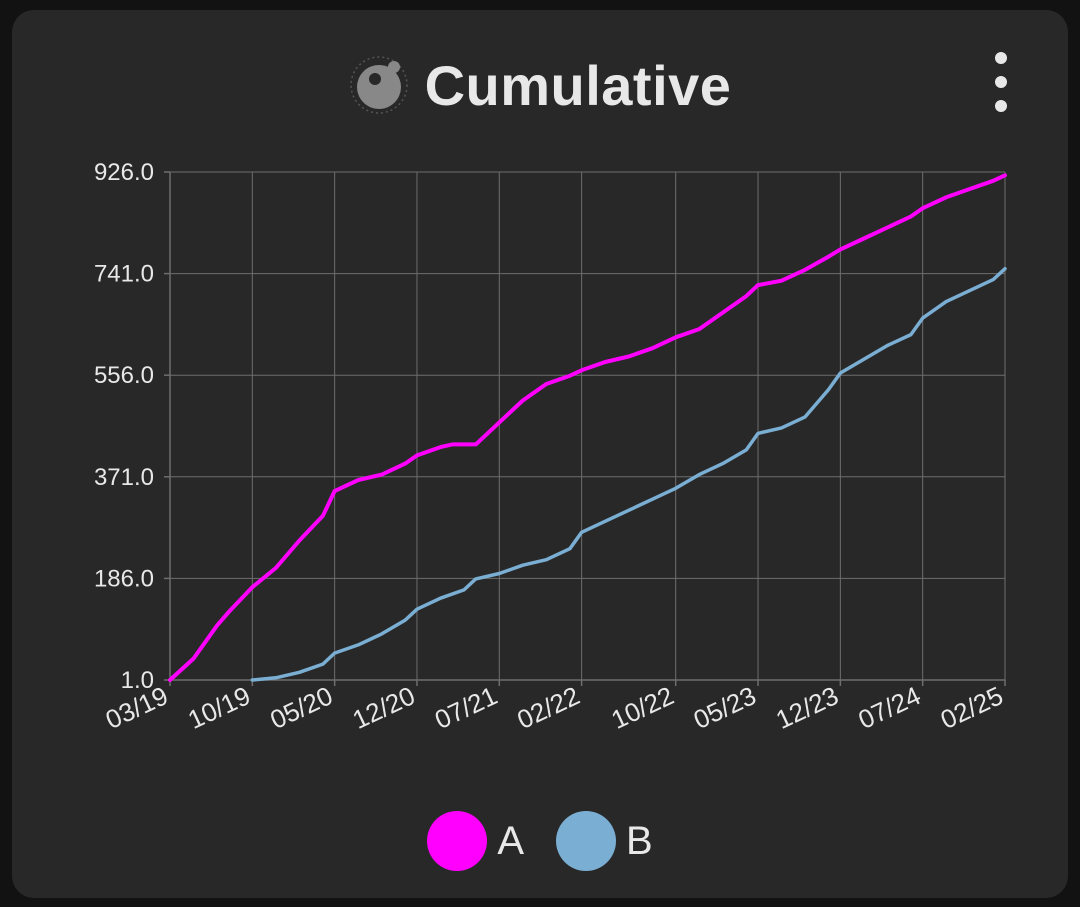 This screenshot has width=1080, height=907. What do you see at coordinates (643, 707) in the screenshot?
I see `x-tick-label: 10/22` at bounding box center [643, 707].